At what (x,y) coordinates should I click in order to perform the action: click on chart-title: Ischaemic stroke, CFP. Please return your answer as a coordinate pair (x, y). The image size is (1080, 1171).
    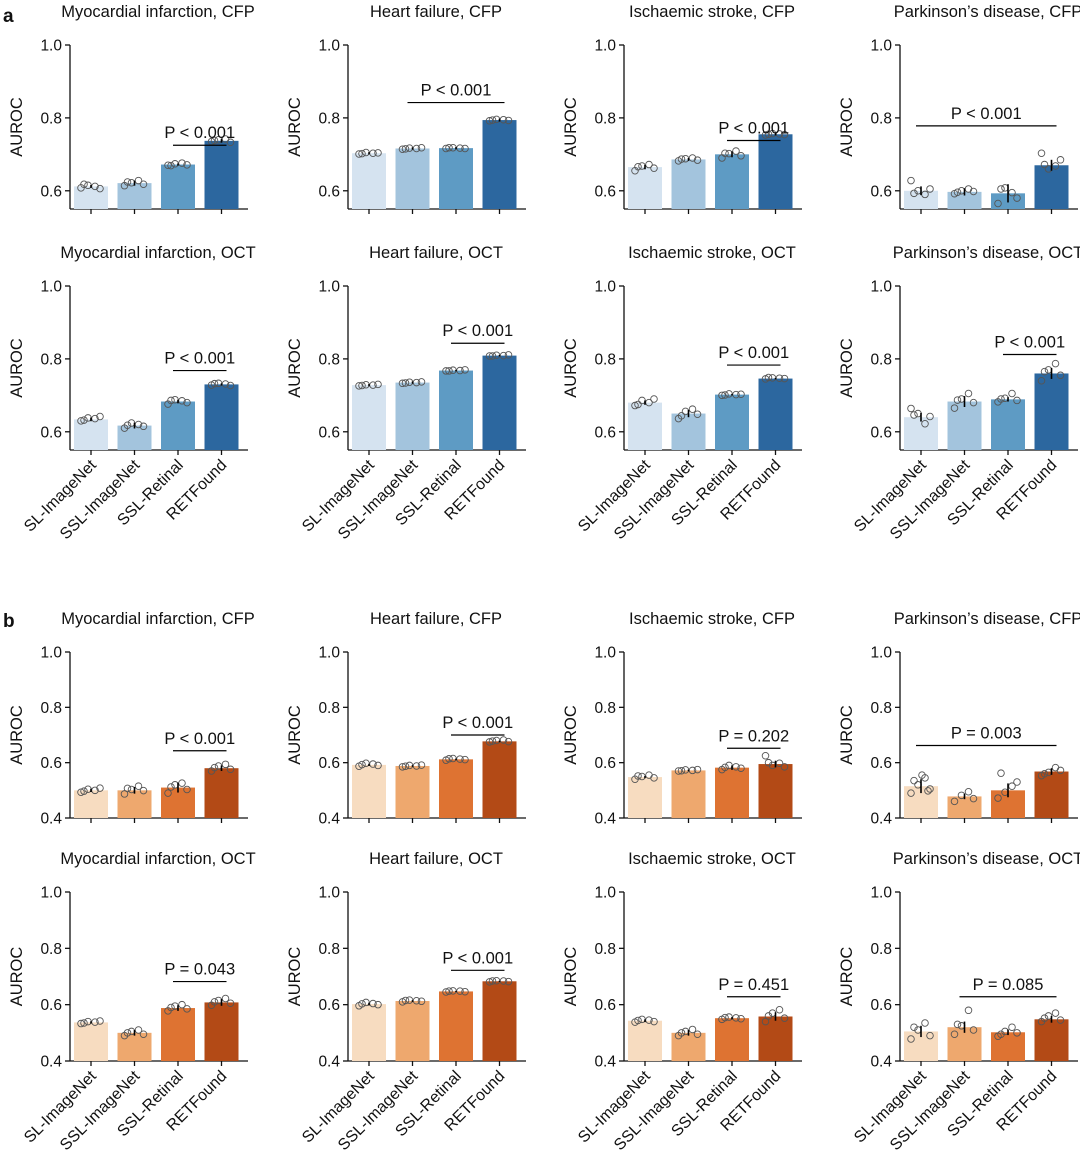
    Looking at the image, I should click on (712, 12).